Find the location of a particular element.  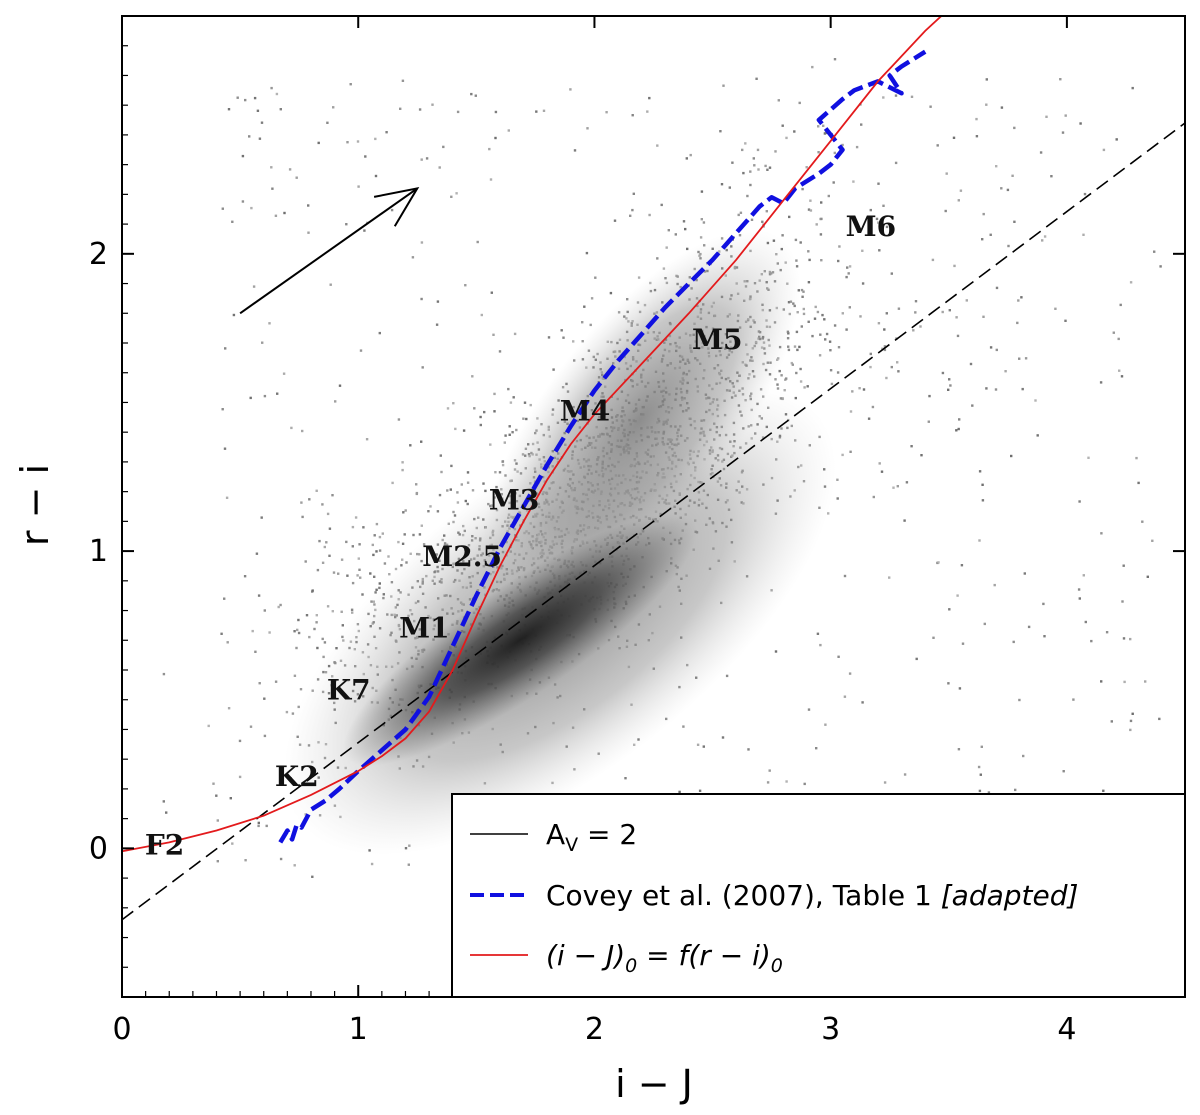

spectral-type-label: F2 is located at coordinates (164, 844).